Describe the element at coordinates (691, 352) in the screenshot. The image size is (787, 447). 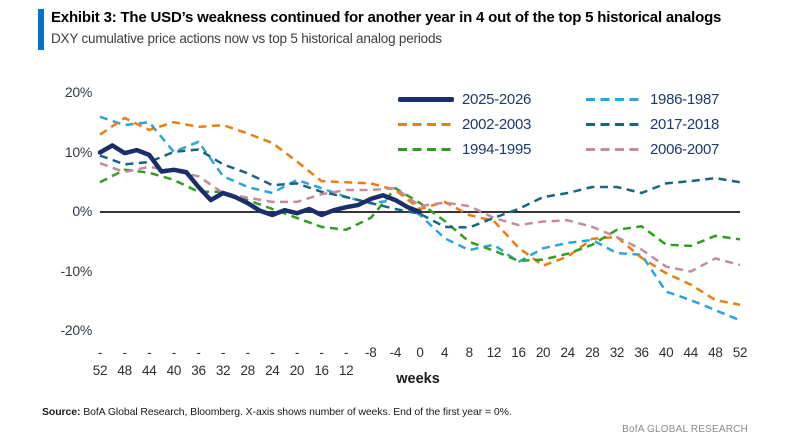
I see `x-tick-week-44: 44` at that location.